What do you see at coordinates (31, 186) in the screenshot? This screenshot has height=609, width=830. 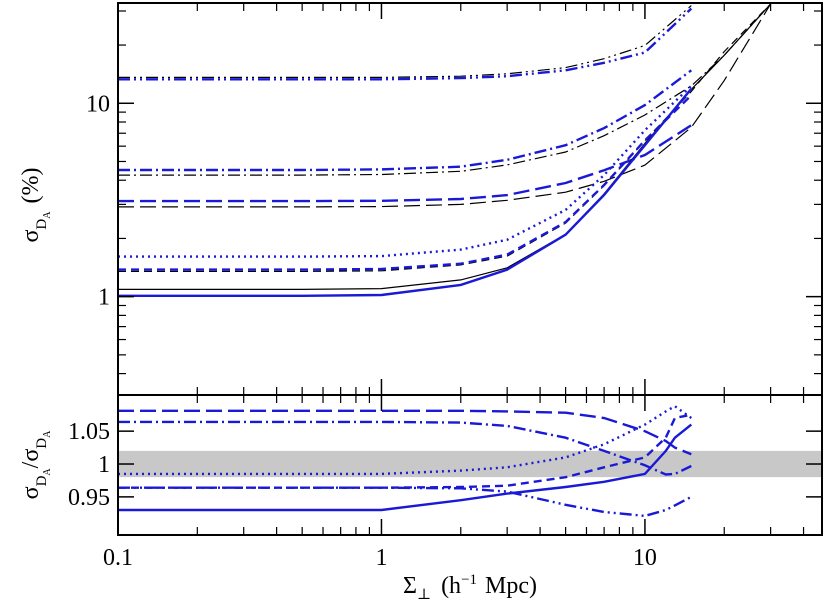 I see `y-label-part: (%)` at bounding box center [31, 186].